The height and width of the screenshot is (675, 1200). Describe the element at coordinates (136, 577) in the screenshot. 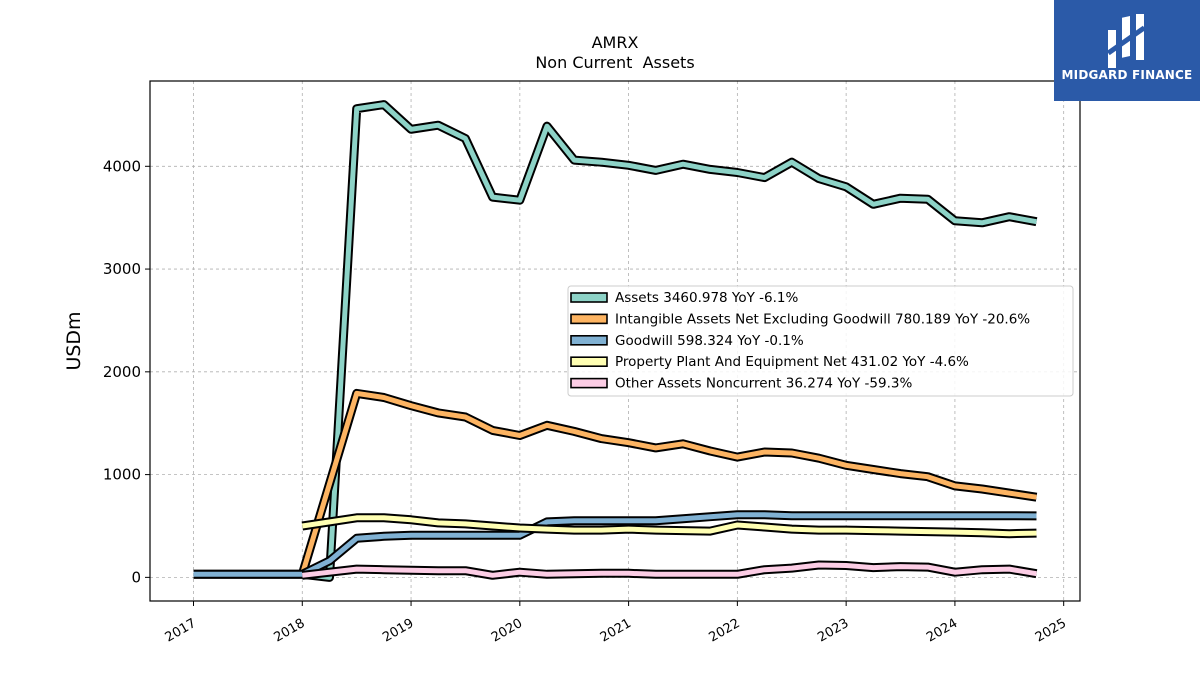

I see `y-tick-label: 0` at that location.